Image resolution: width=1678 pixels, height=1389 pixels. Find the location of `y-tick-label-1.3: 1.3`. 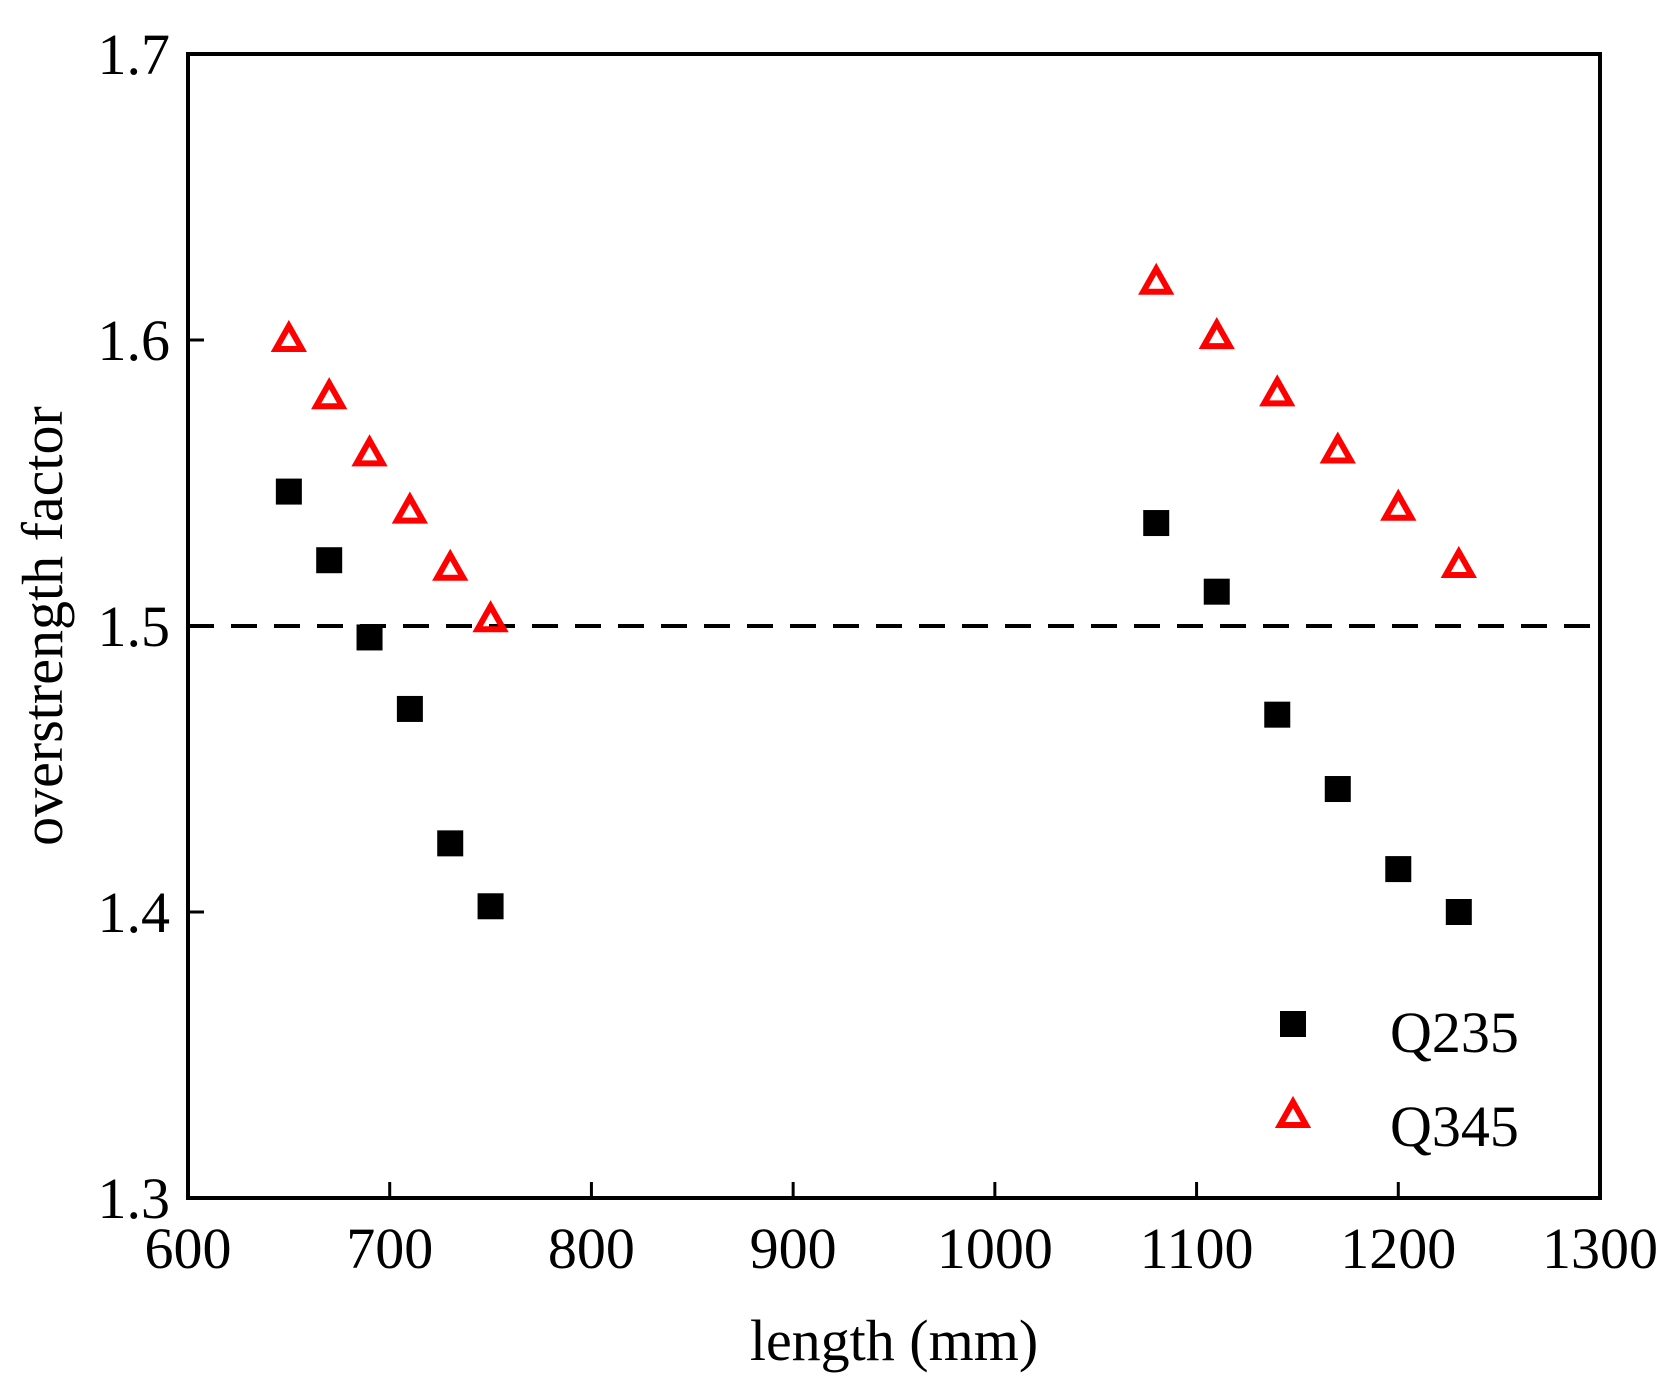

y-tick-label-1.3: 1.3 is located at coordinates (134, 1198).